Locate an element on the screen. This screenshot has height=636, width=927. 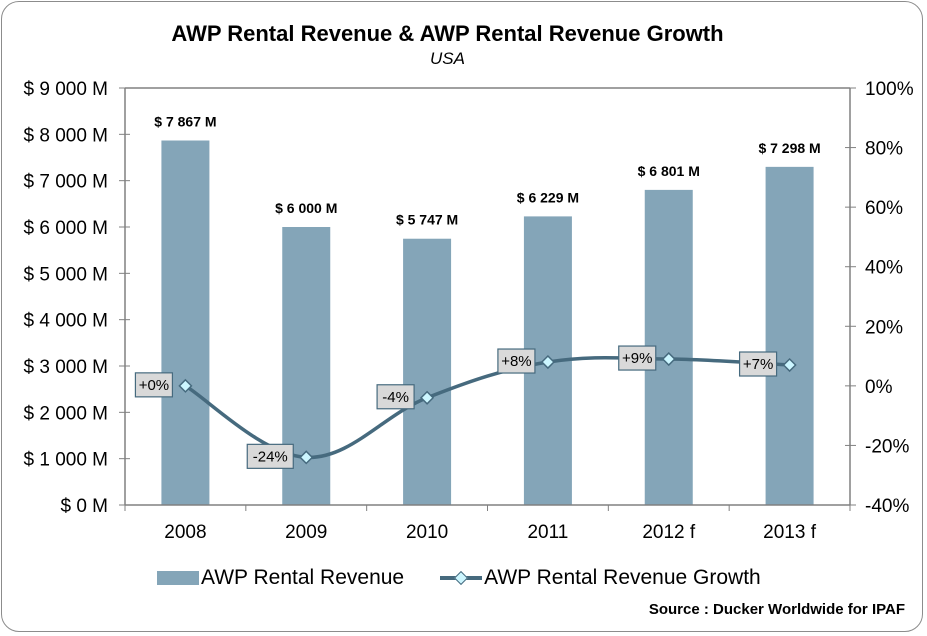
growth-data-label: +9% is located at coordinates (637, 358).